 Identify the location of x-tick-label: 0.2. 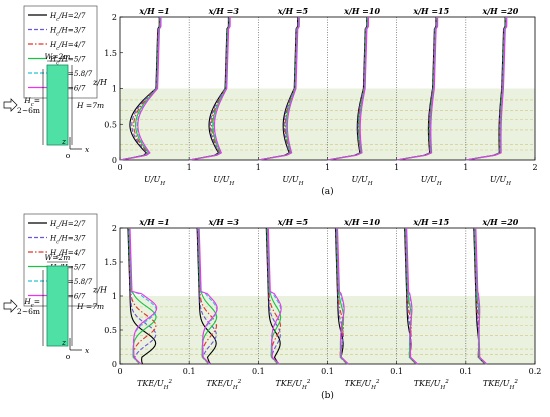
(535, 371).